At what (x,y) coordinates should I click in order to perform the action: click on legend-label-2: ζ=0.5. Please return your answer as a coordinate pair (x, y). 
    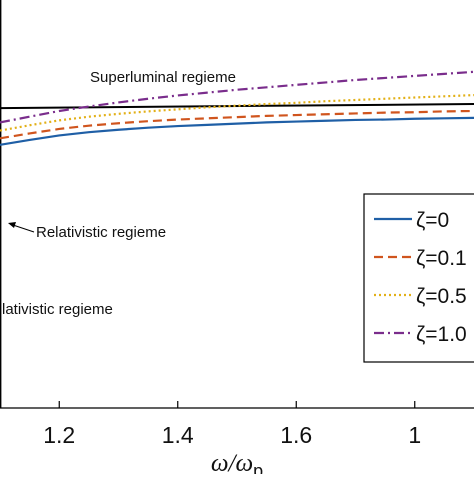
    Looking at the image, I should click on (441, 296).